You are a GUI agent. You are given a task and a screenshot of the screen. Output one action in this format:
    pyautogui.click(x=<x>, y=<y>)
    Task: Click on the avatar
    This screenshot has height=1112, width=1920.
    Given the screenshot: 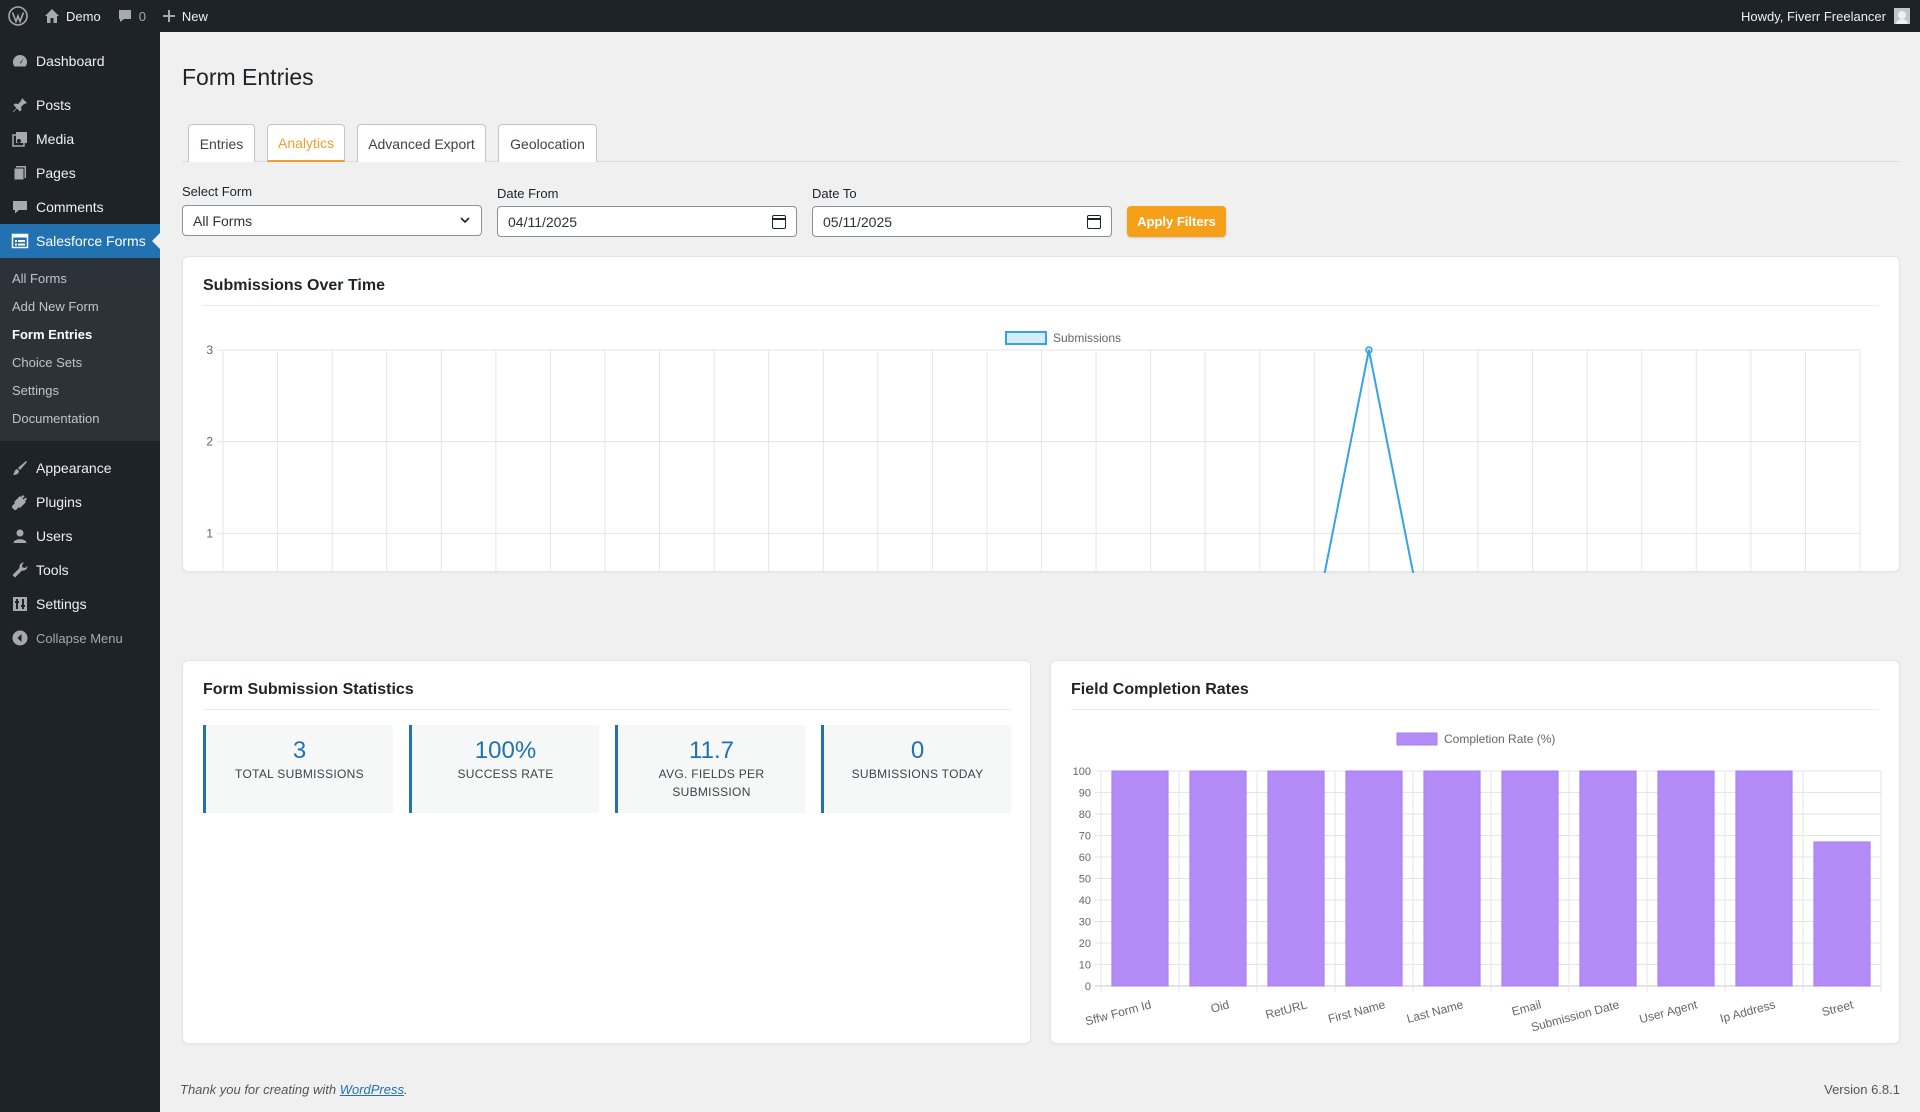 What is the action you would take?
    pyautogui.click(x=1902, y=16)
    